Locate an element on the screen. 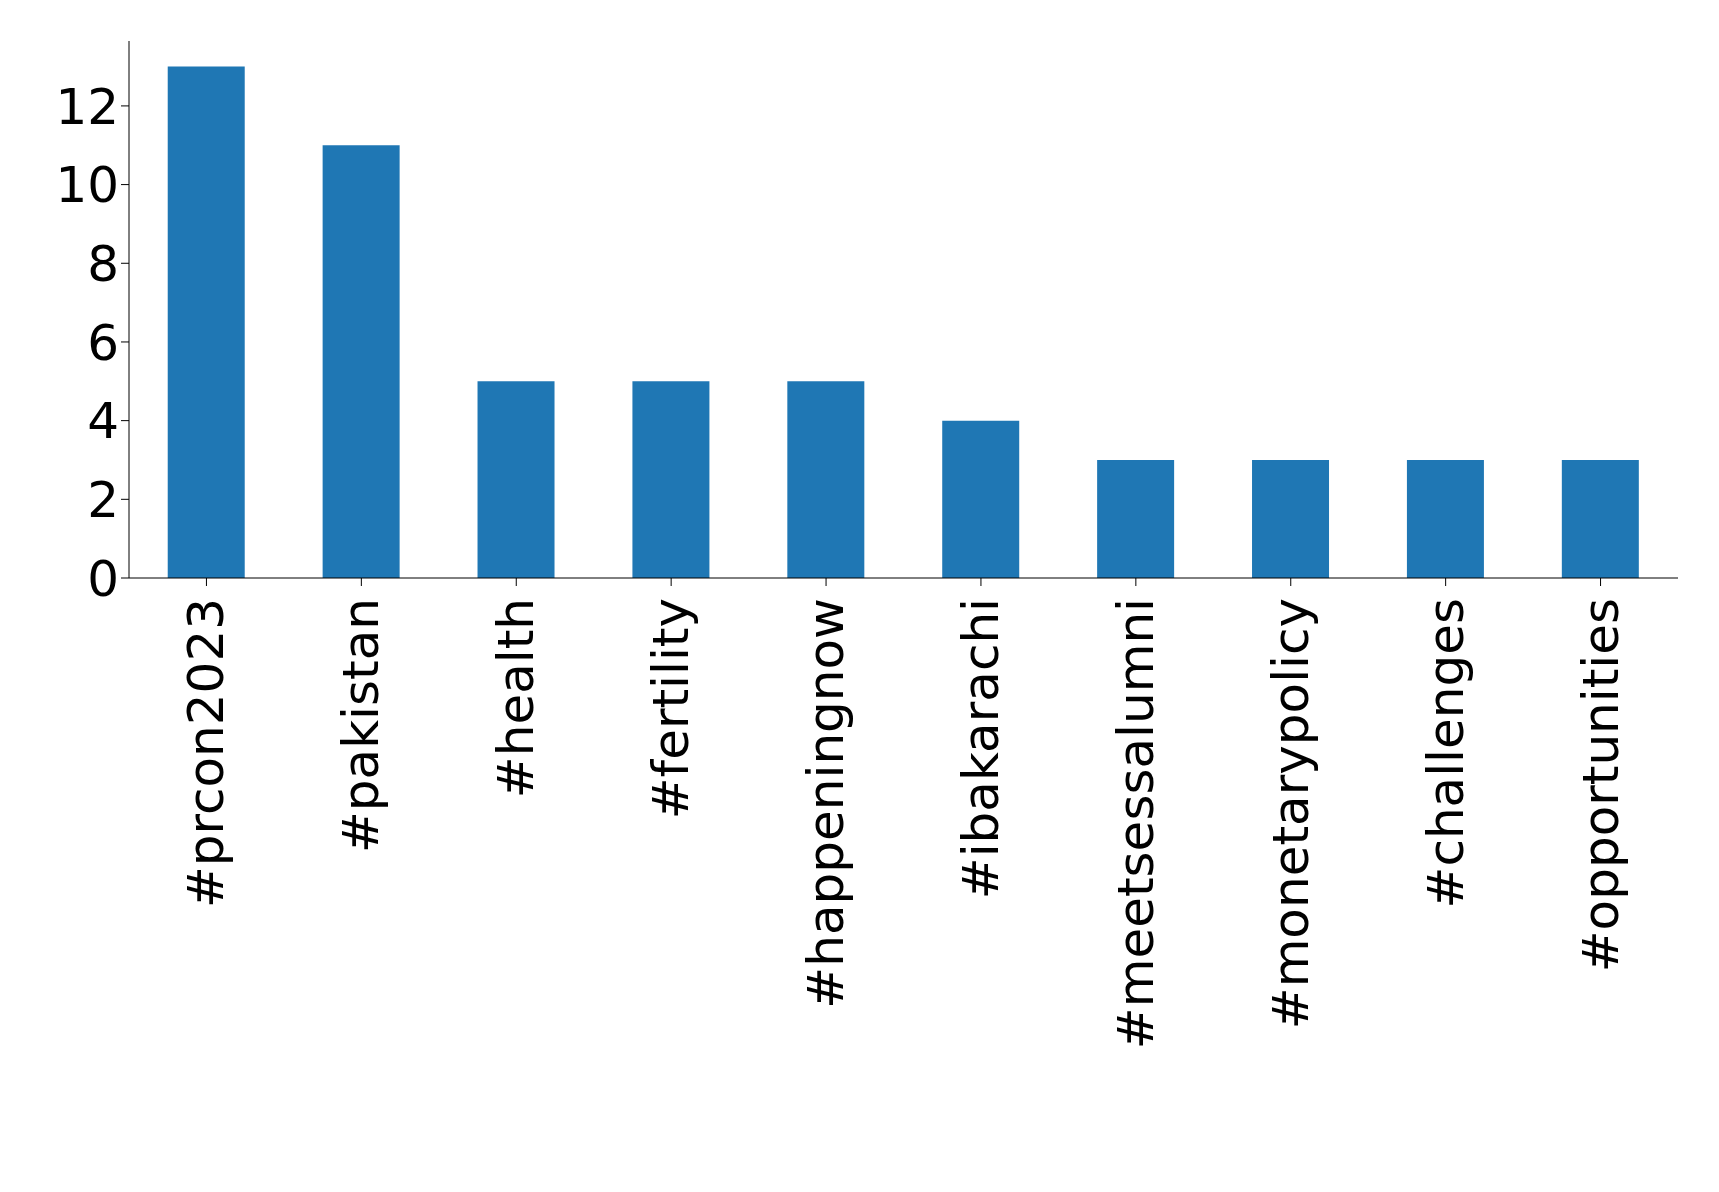 The height and width of the screenshot is (1192, 1719). x-tick-label: #health is located at coordinates (516, 698).